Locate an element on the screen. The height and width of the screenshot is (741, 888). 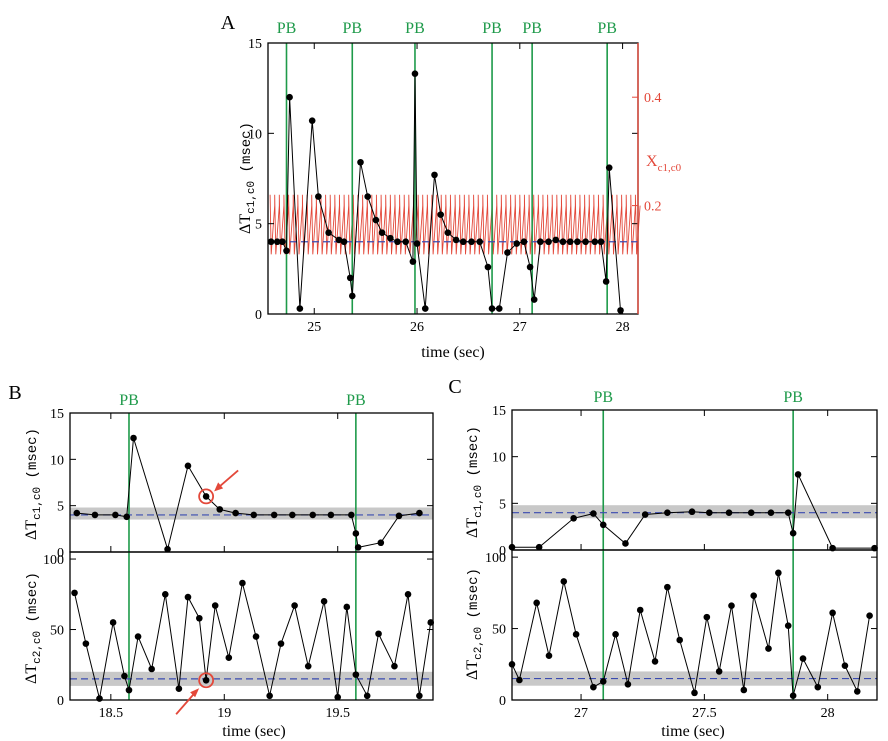
panel-c-bottom-xtick-label-28: 28 is located at coordinates (828, 713).